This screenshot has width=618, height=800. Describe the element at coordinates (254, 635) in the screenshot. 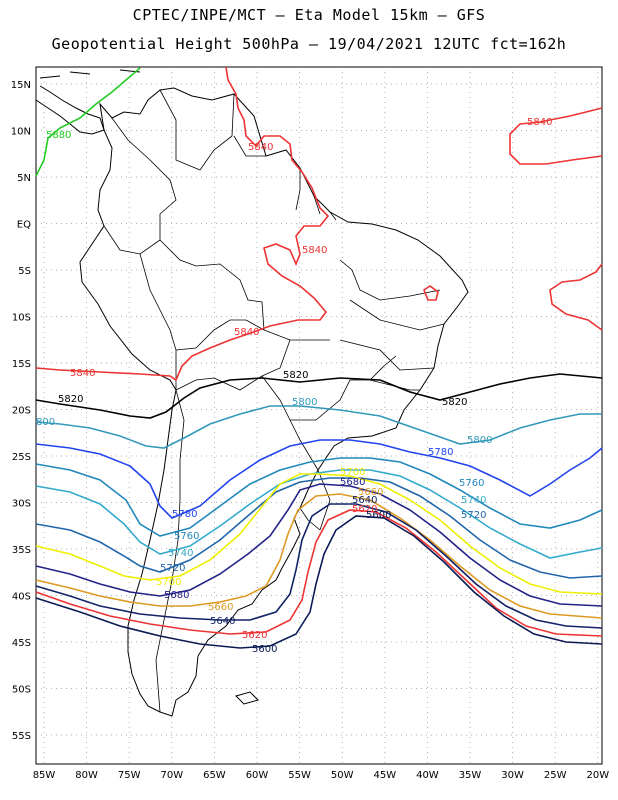

I see `label-5620-b: 5620` at that location.